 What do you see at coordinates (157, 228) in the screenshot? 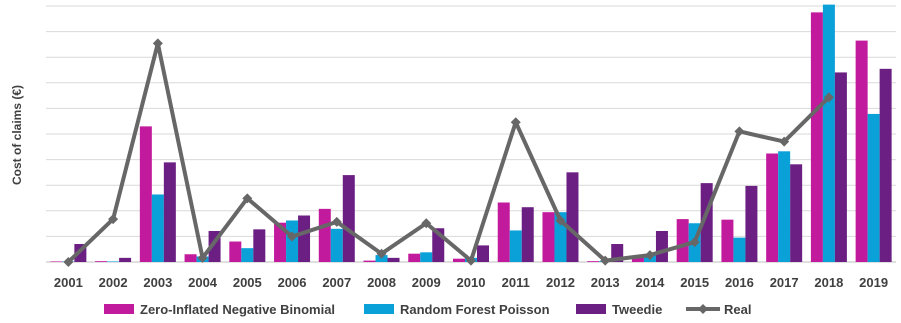
I see `bar-random-forest-poisson-2003` at bounding box center [157, 228].